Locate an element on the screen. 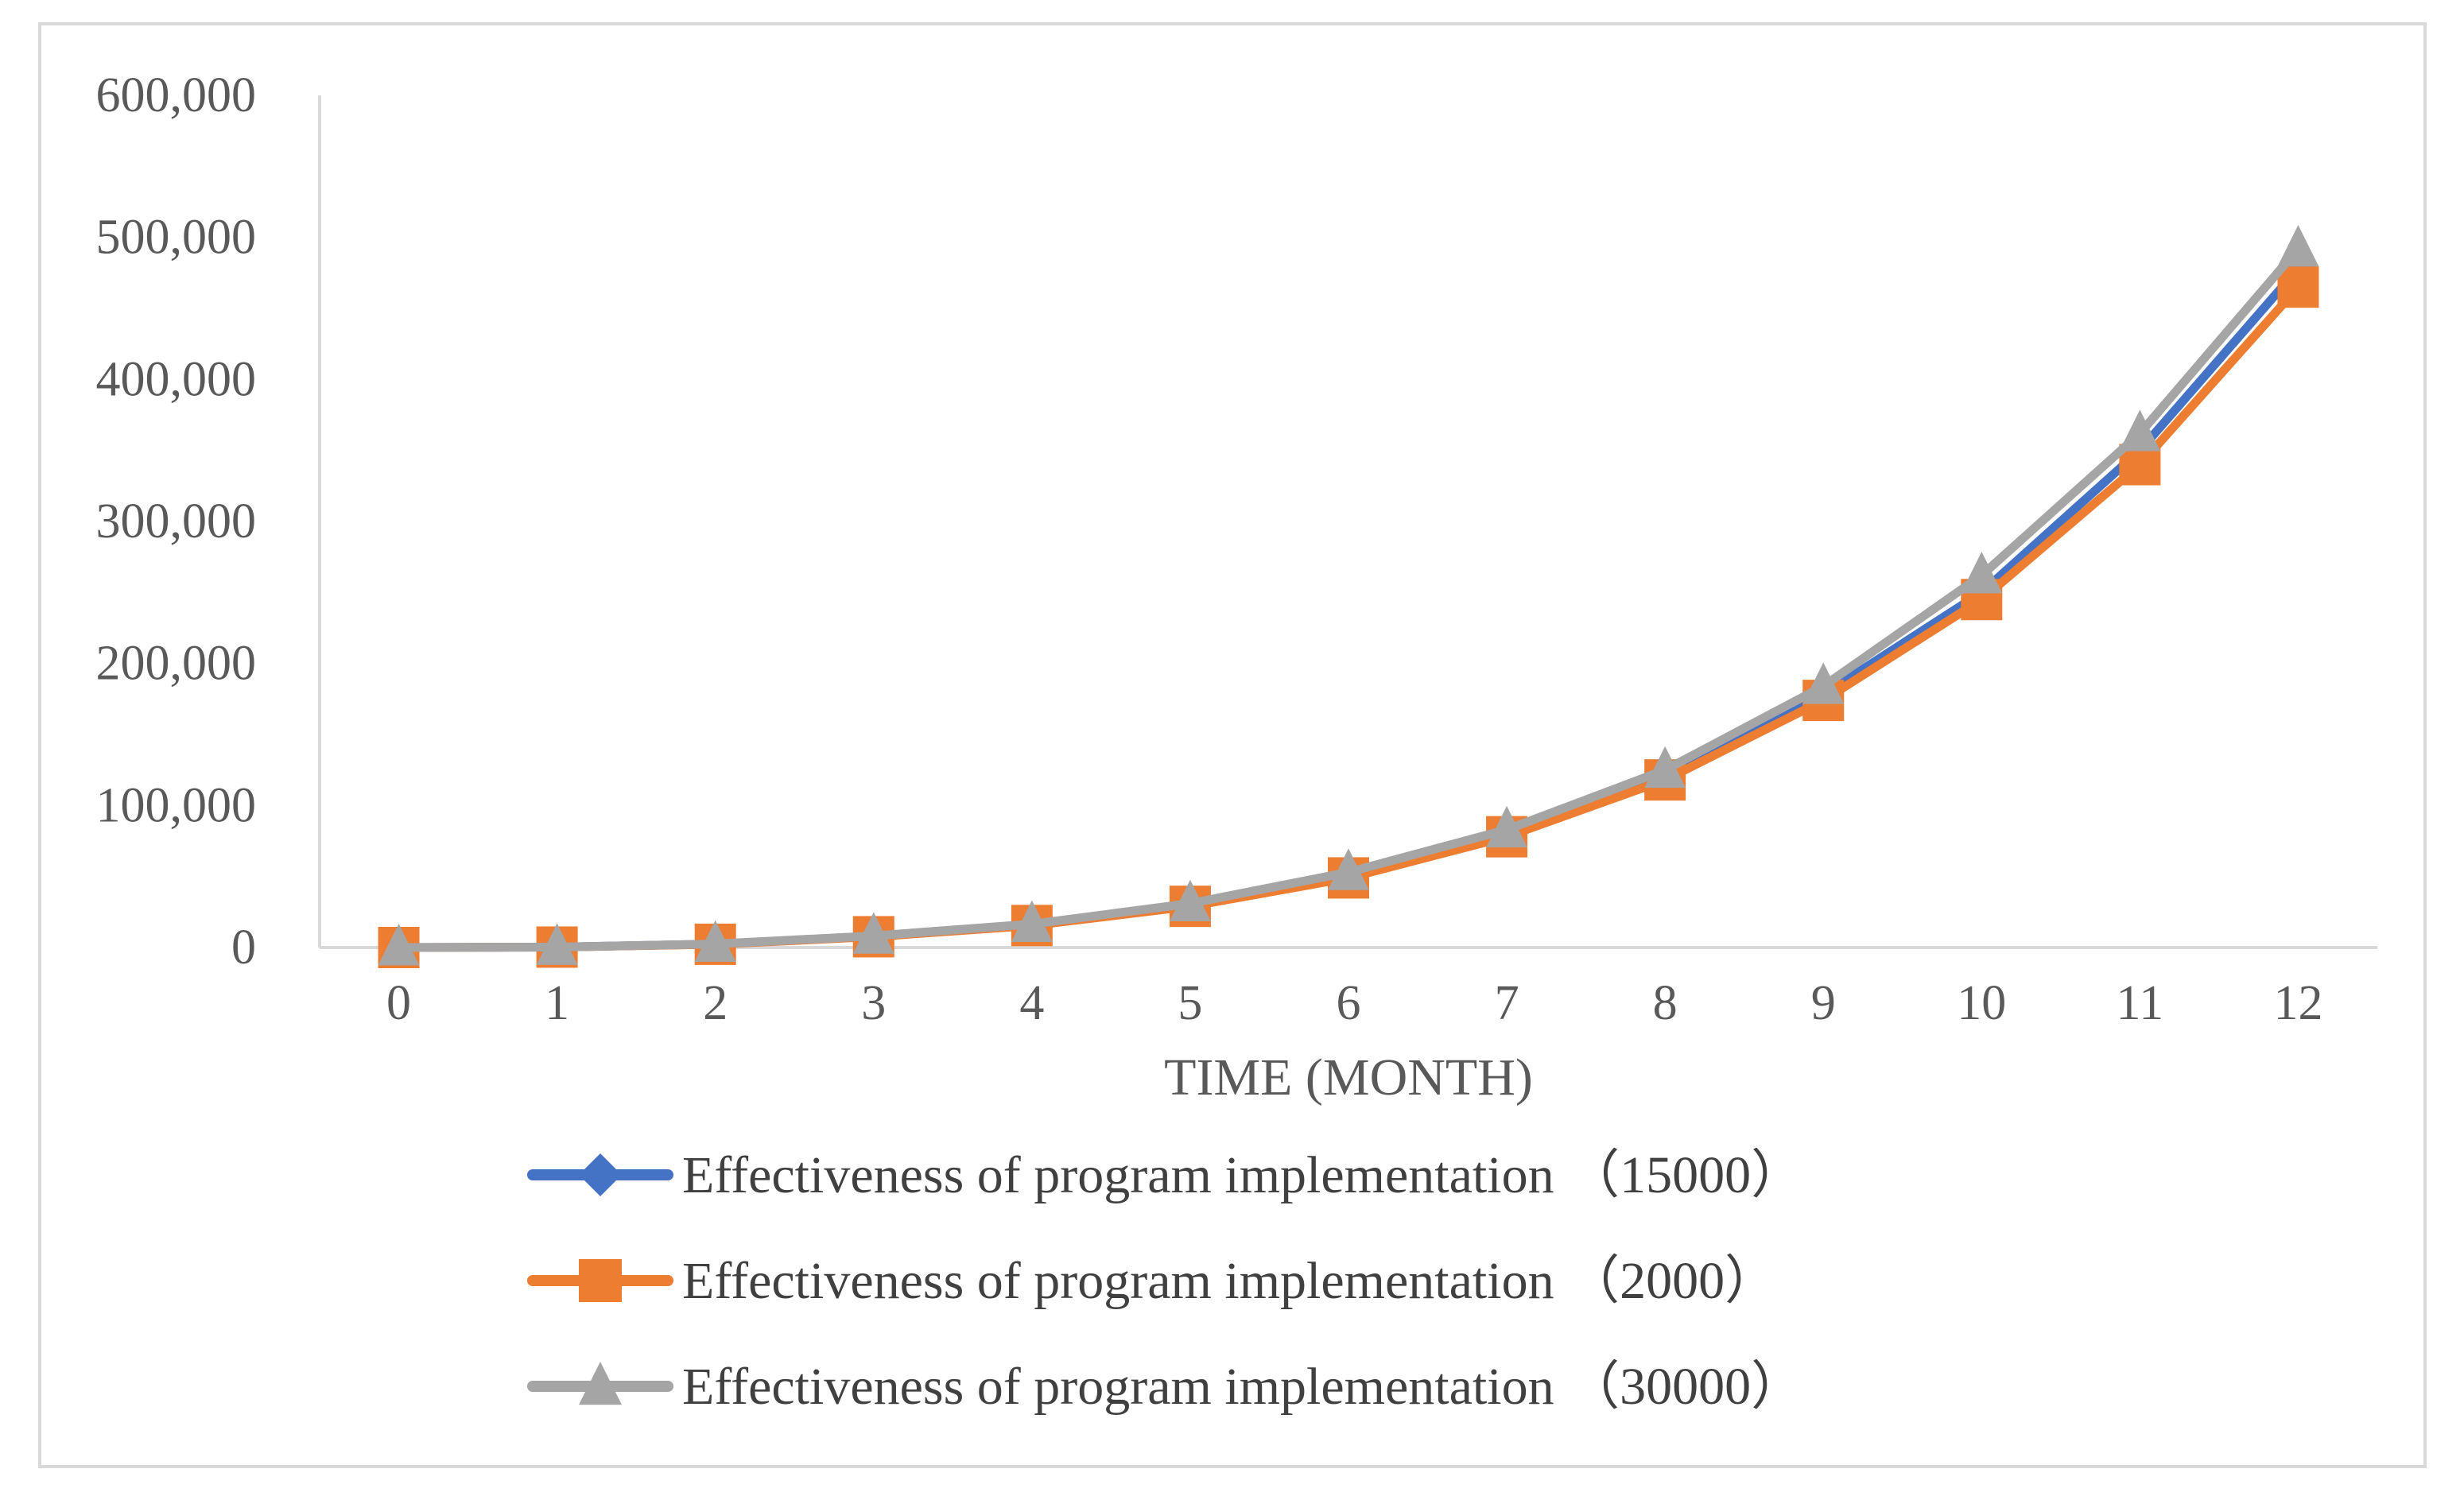 The width and height of the screenshot is (2464, 1496). y-tick-label: 600,000 is located at coordinates (176, 95).